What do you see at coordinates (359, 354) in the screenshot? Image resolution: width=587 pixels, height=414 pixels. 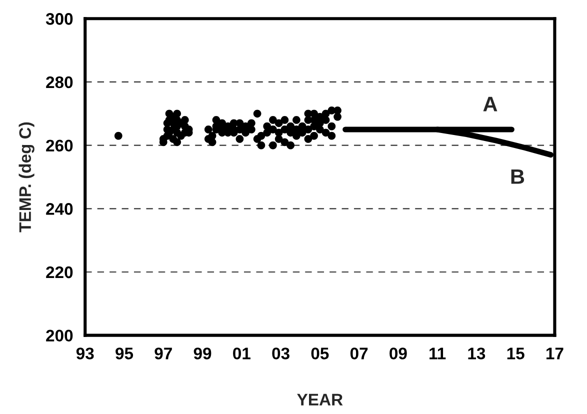 I see `x-tick-label: 07` at bounding box center [359, 354].